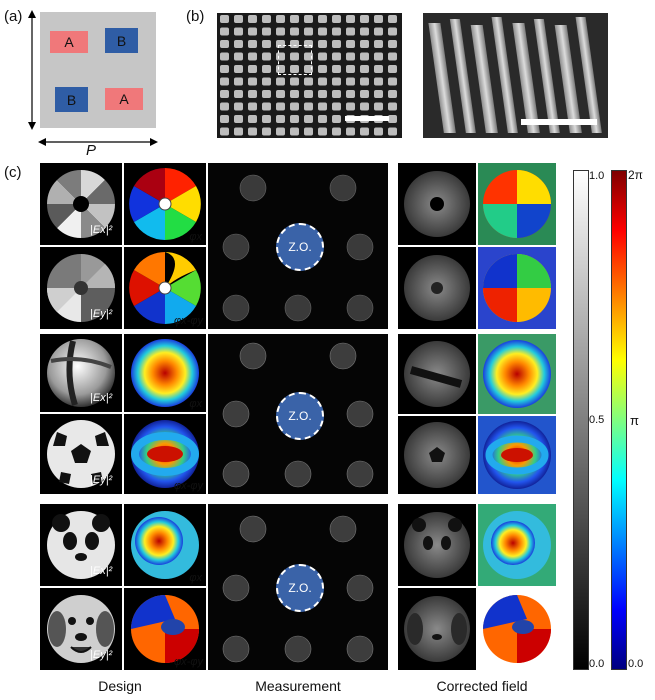 The width and height of the screenshot is (655, 700). What do you see at coordinates (309, 75) in the screenshot?
I see `sem-top-view` at bounding box center [309, 75].